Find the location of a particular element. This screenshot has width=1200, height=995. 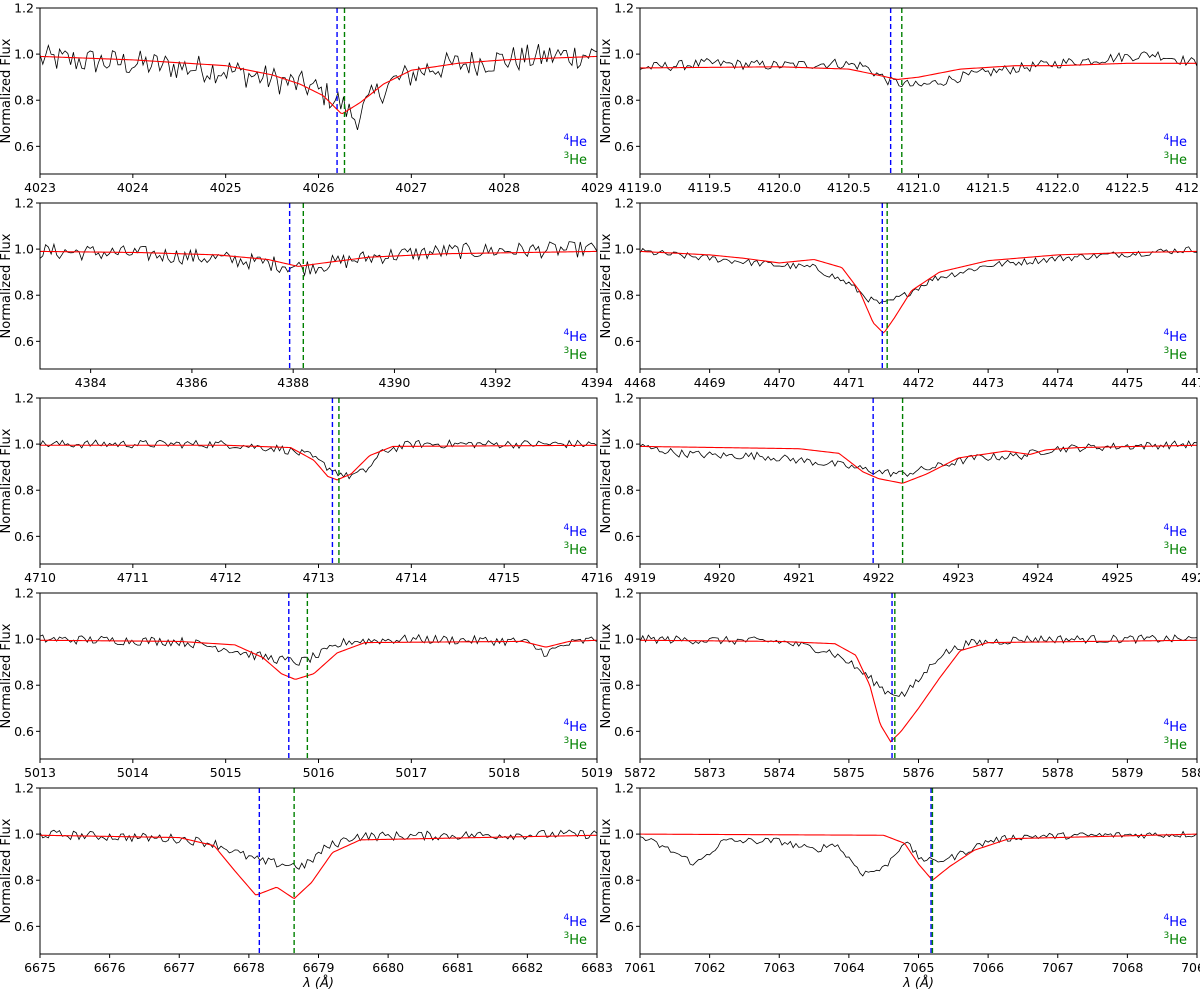

x-tick-label: 5880 is located at coordinates (1190, 772).